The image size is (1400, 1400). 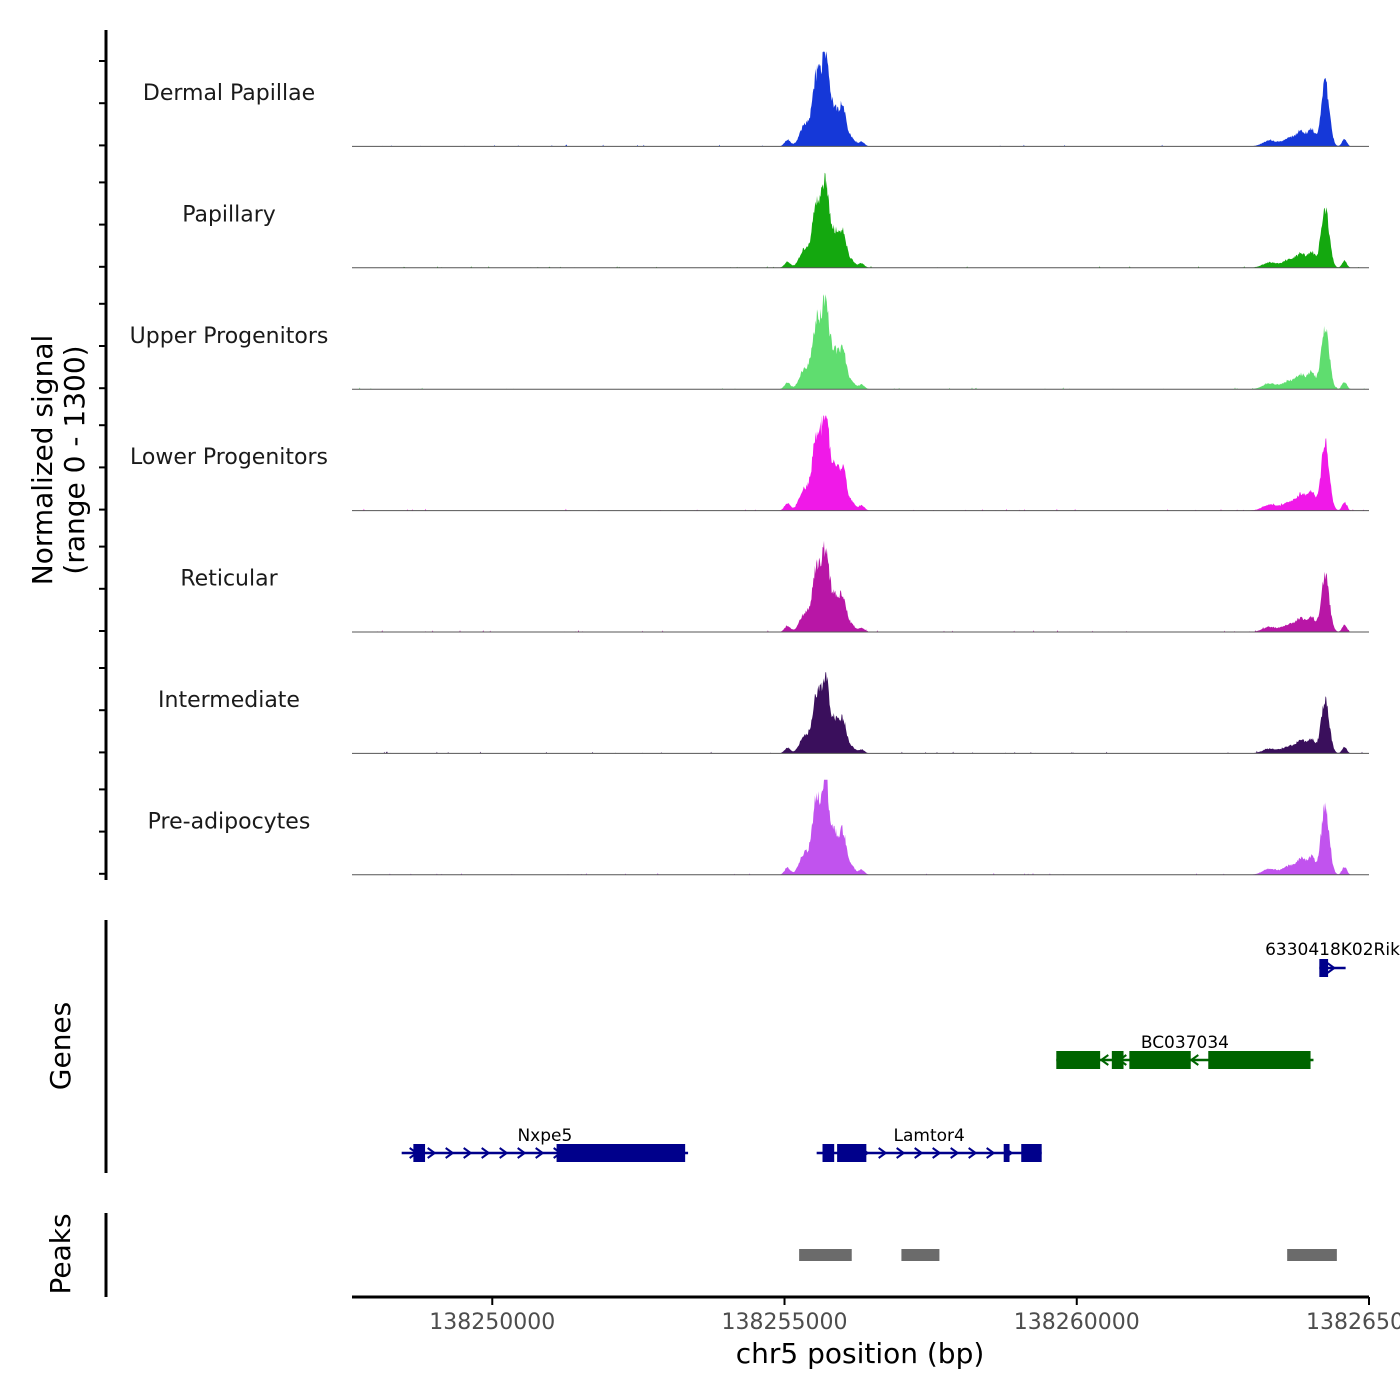 I want to click on track-label: Pre-adipocytes, so click(x=229, y=821).